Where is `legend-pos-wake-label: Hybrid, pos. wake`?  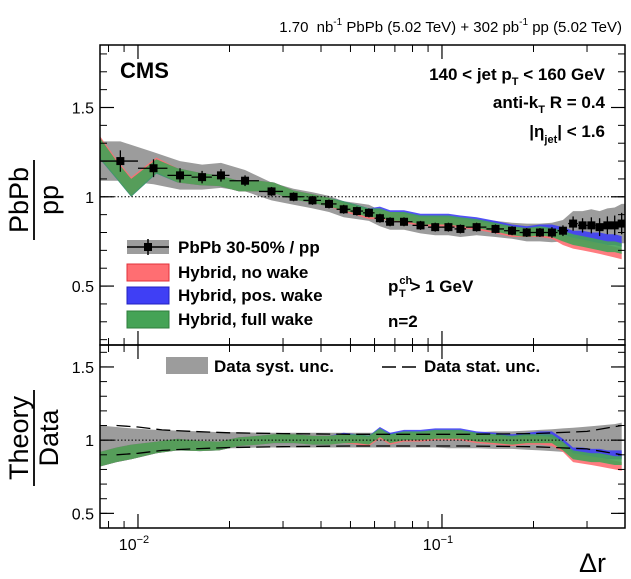 legend-pos-wake-label: Hybrid, pos. wake is located at coordinates (250, 295).